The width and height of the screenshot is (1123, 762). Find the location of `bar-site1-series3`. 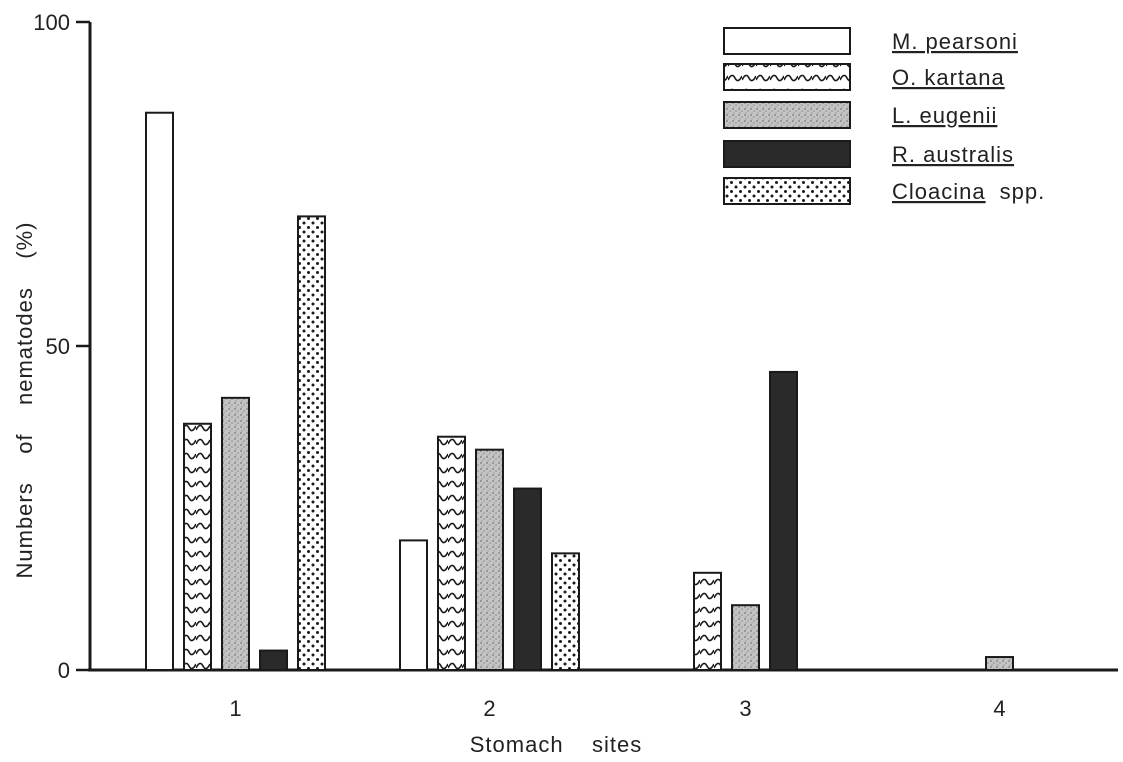

bar-site1-series3 is located at coordinates (273, 660).